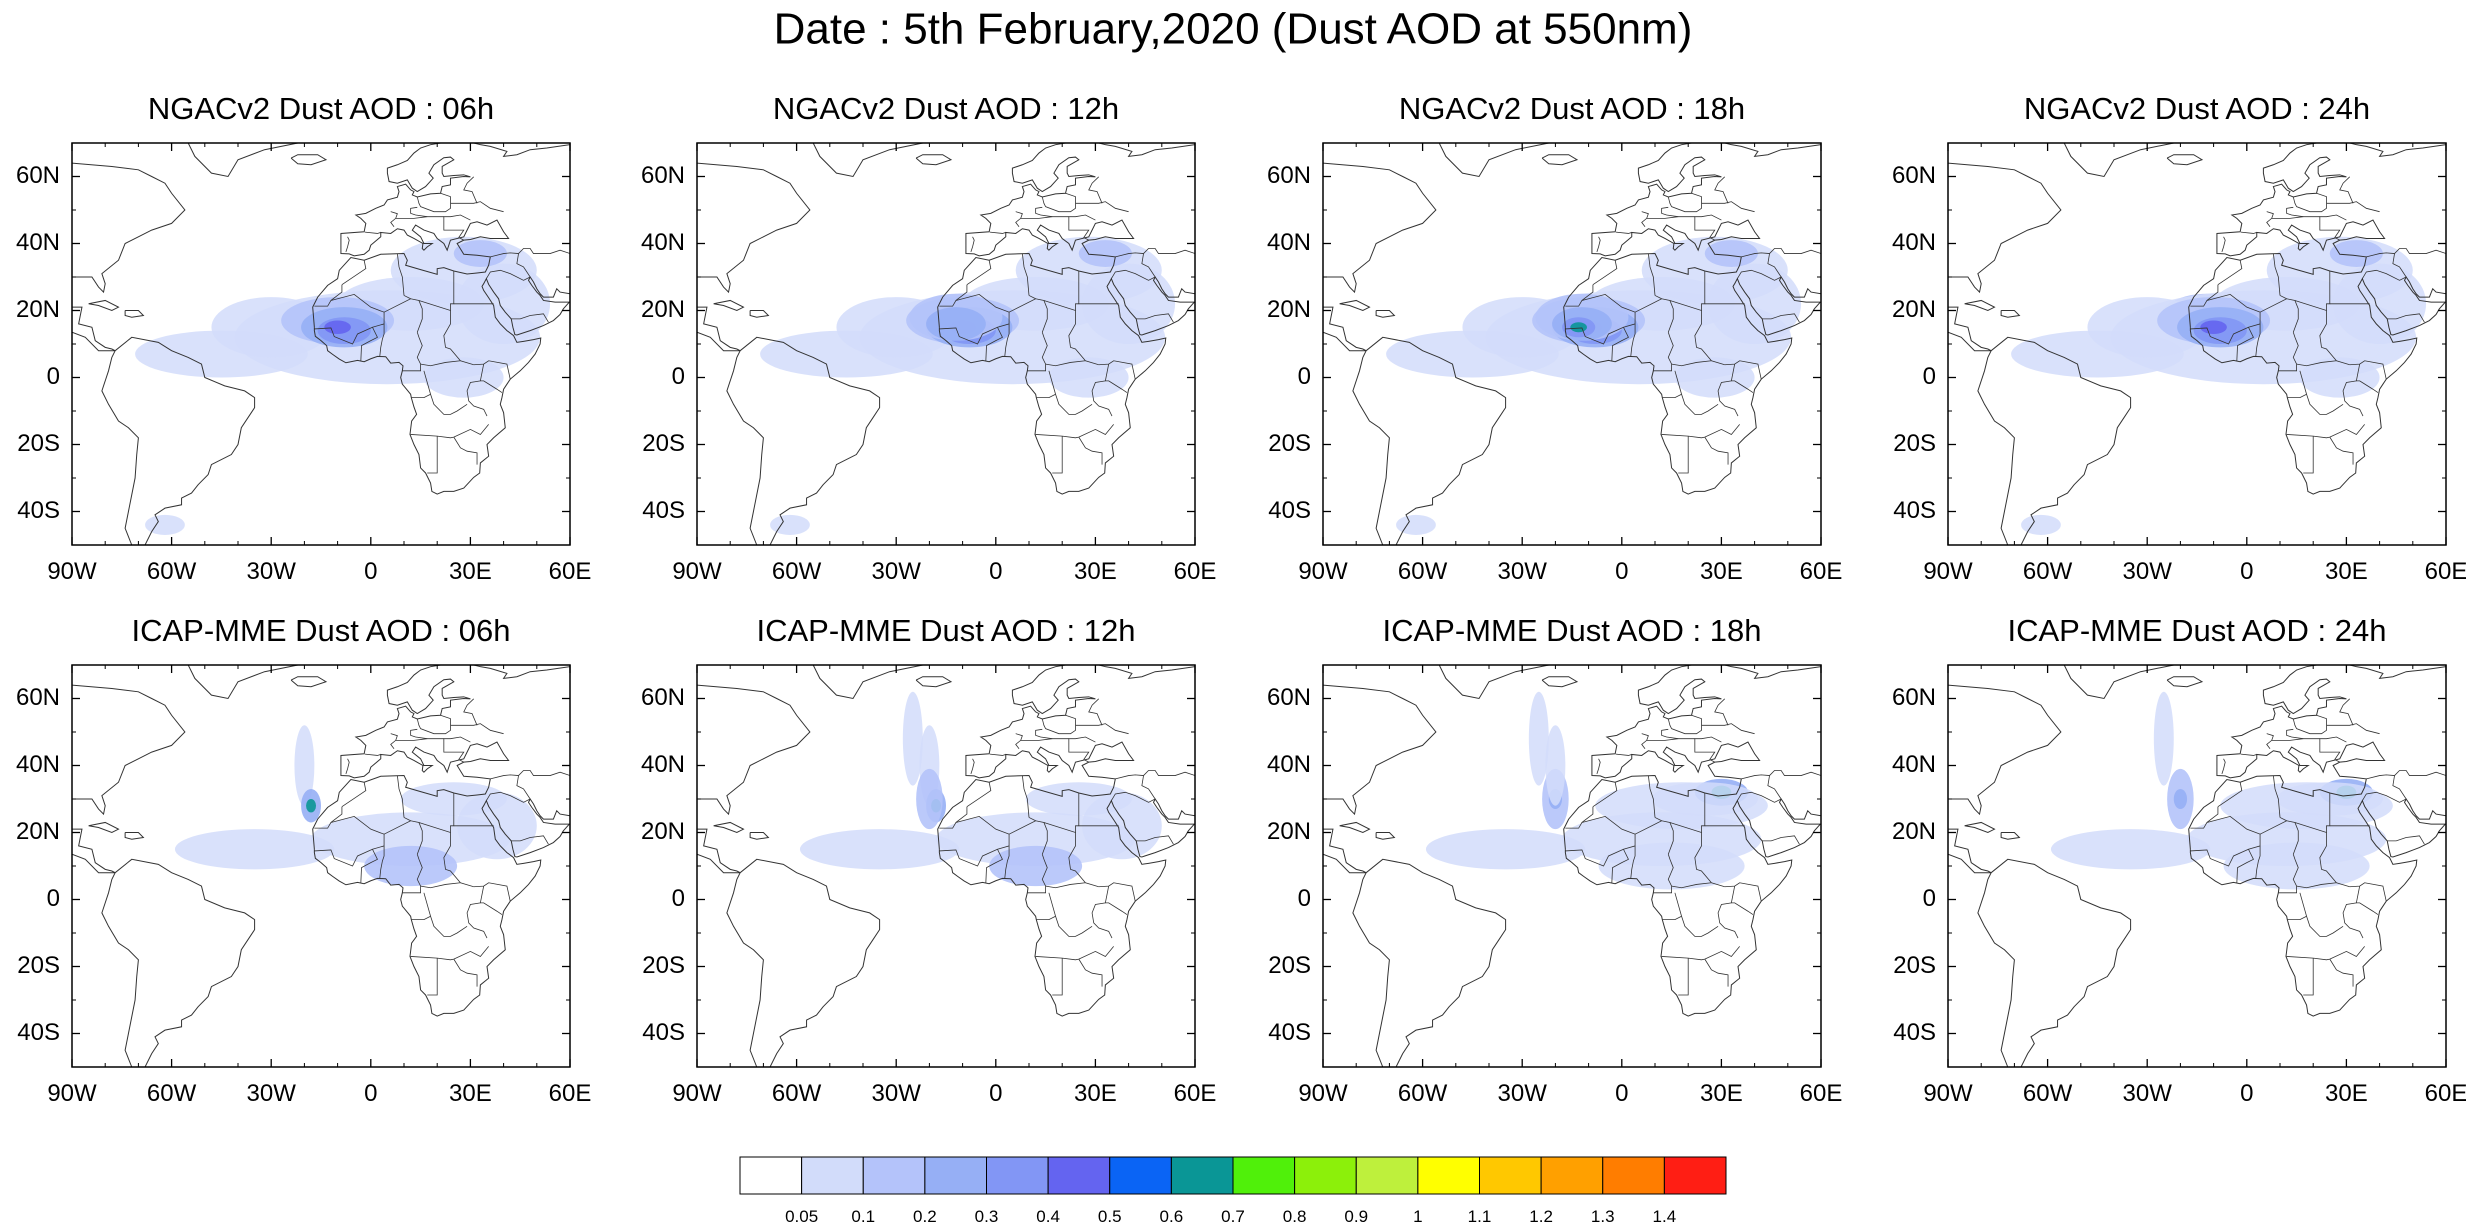  I want to click on colorbar-label: 1.1, so click(1480, 1214).